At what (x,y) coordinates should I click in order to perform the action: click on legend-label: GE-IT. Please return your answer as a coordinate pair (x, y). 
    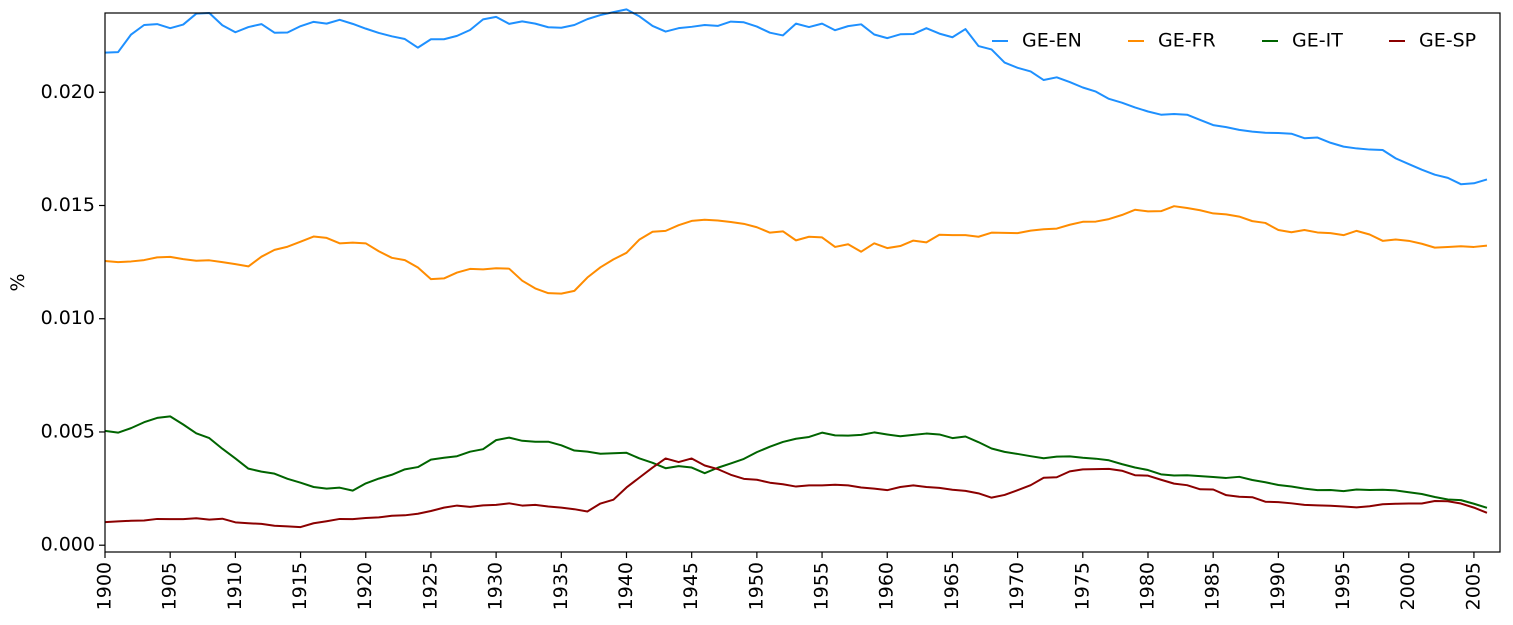
    Looking at the image, I should click on (1317, 41).